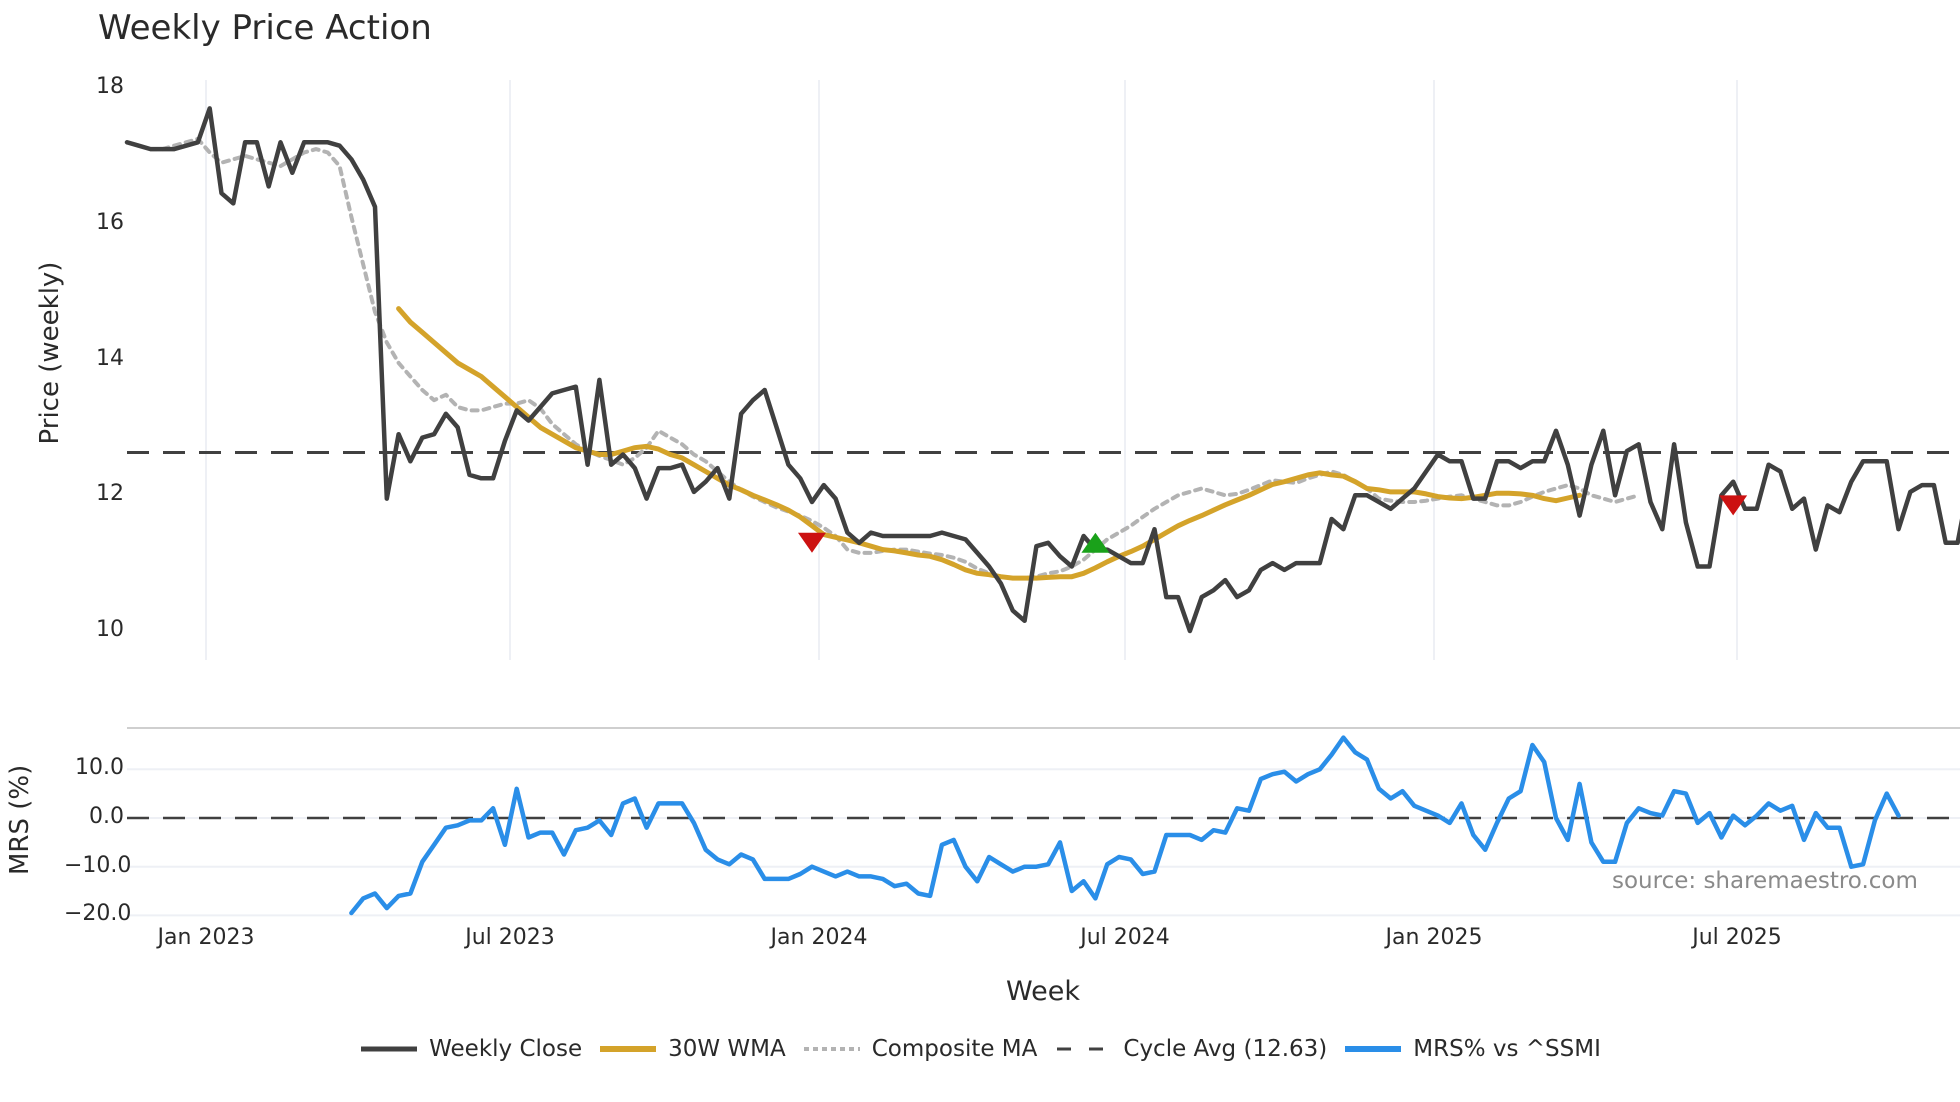 The image size is (1960, 1102). What do you see at coordinates (1507, 1049) in the screenshot?
I see `legend-label: MRS% vs ^SSMI` at bounding box center [1507, 1049].